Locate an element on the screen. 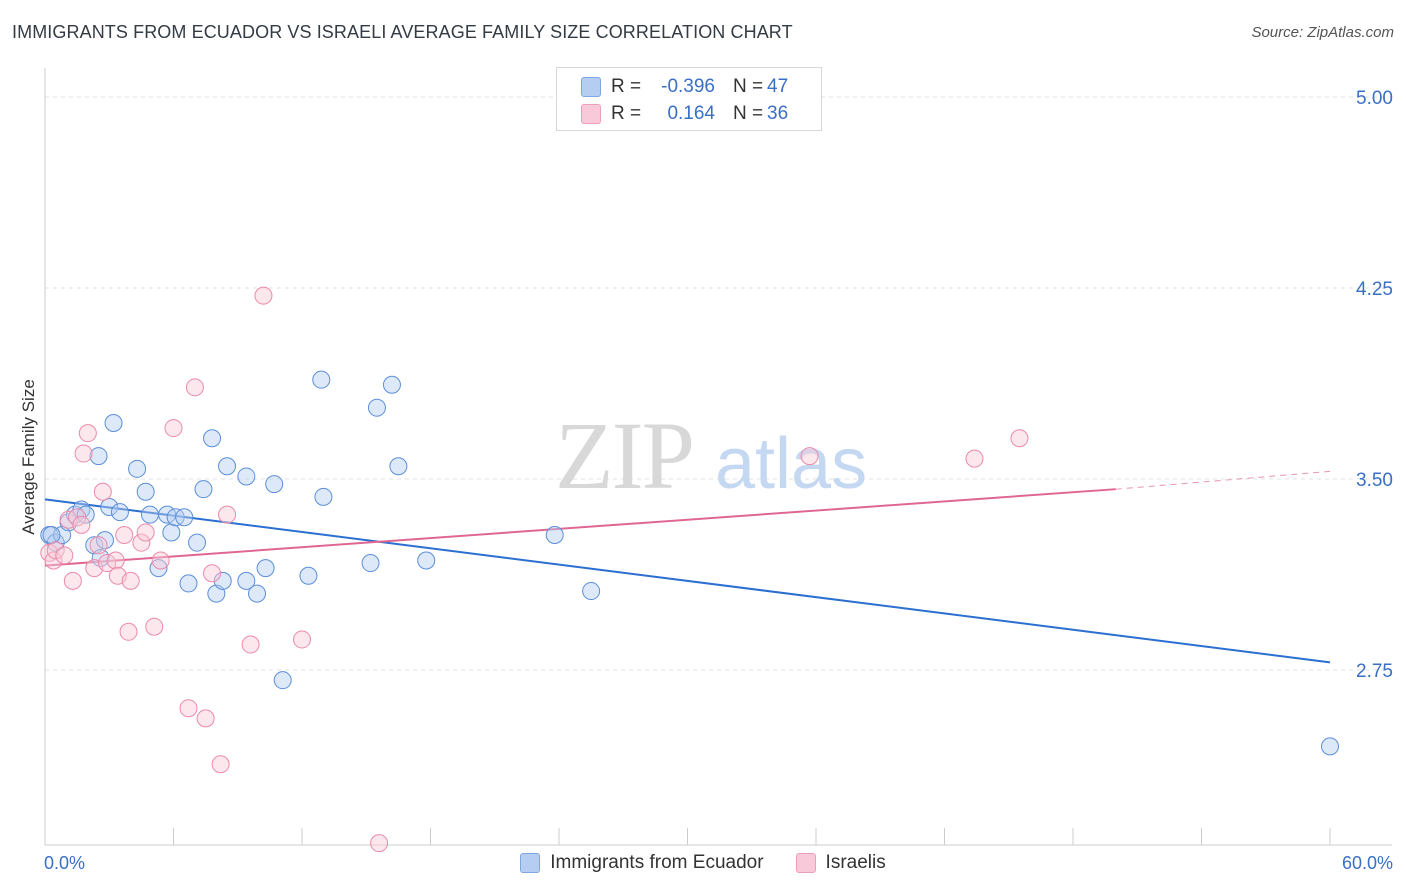 Image resolution: width=1406 pixels, height=892 pixels. series-legend-israelis: Israelis is located at coordinates (840, 863).